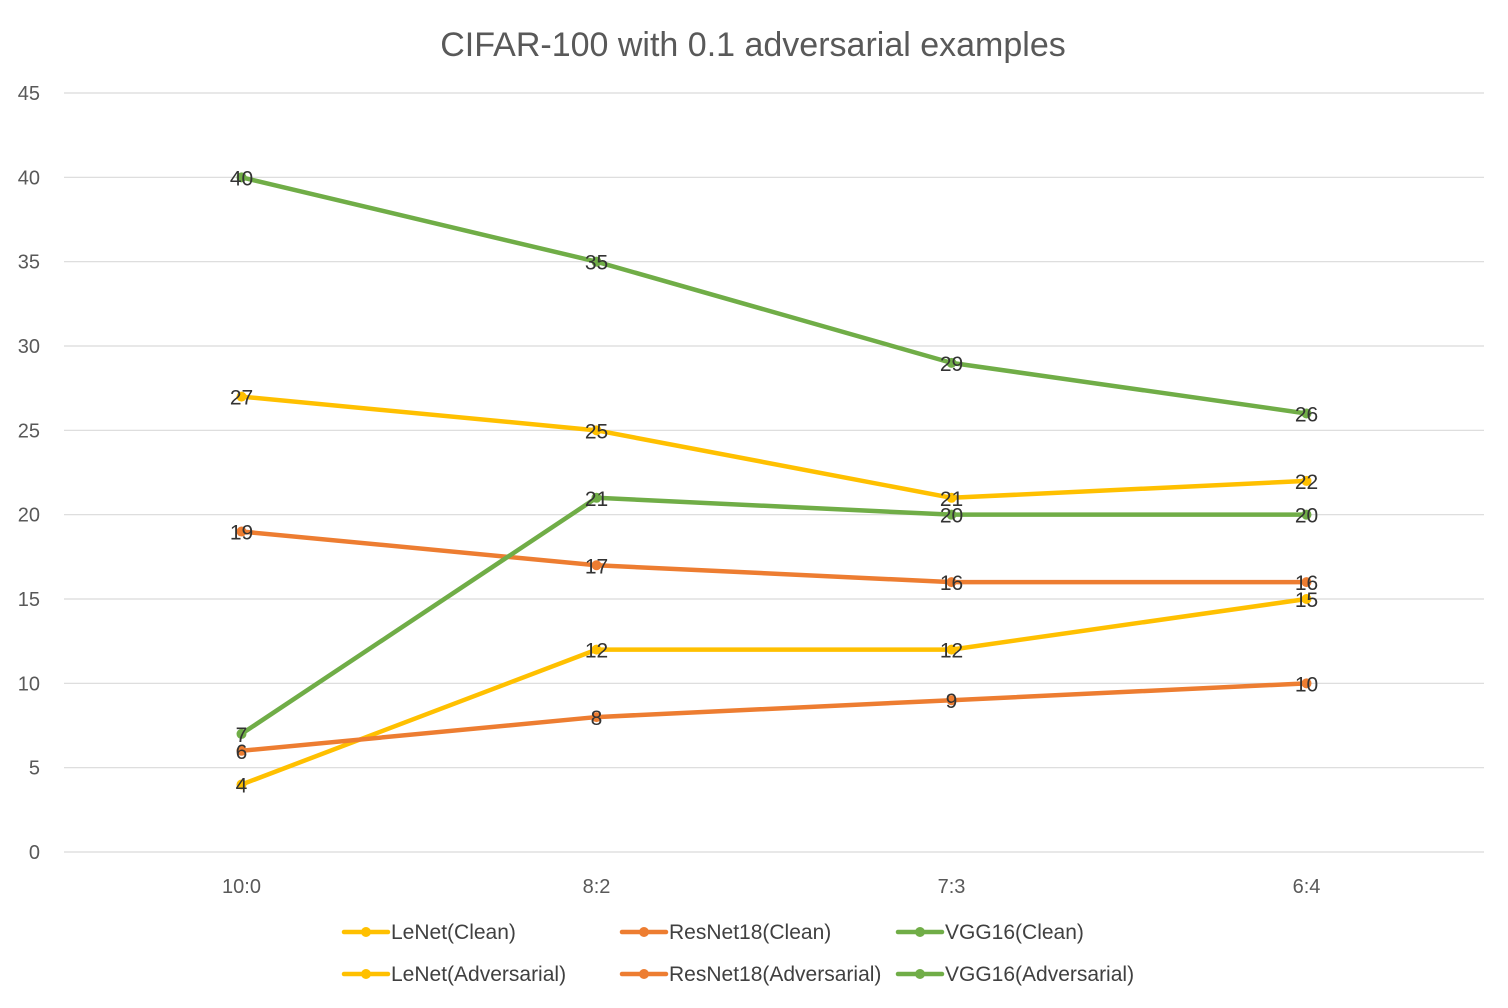 The height and width of the screenshot is (1008, 1508). I want to click on legend-marker-resnet18-adversarial, so click(644, 974).